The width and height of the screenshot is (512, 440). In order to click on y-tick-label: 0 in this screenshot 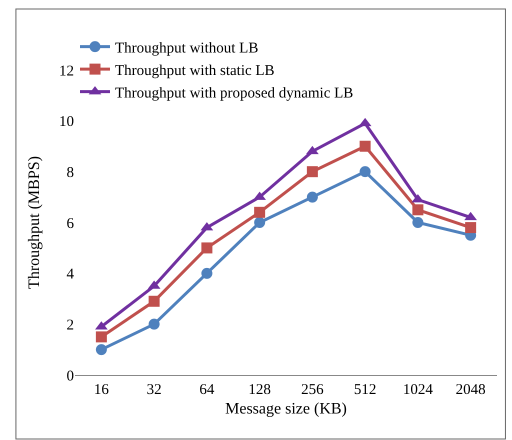, I will do `click(70, 376)`.